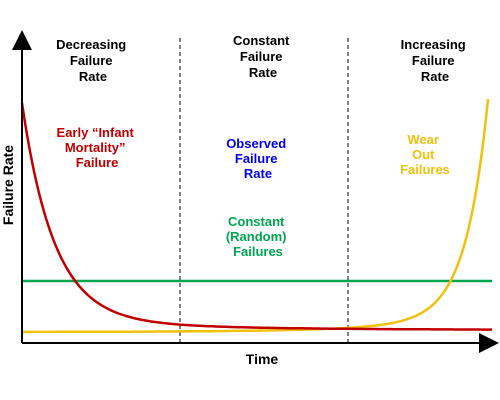 The height and width of the screenshot is (400, 500). I want to click on annotation-wear-out-failures: Wear Out Failures, so click(425, 154).